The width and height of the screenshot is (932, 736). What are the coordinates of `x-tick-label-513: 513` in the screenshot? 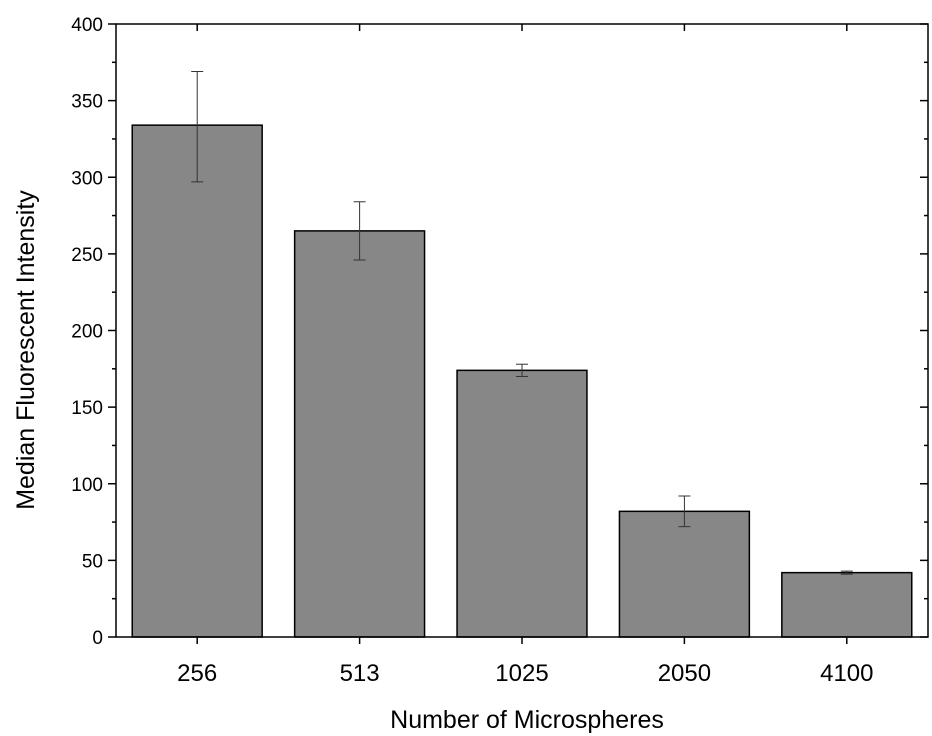 It's located at (360, 673).